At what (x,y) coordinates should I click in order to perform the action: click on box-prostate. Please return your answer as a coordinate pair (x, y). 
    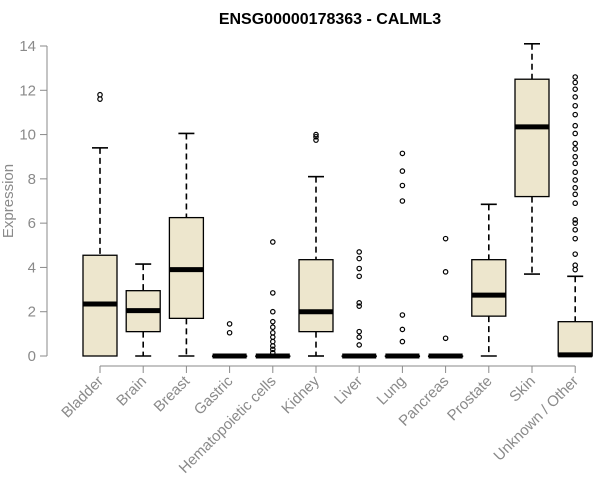
    Looking at the image, I should click on (489, 280).